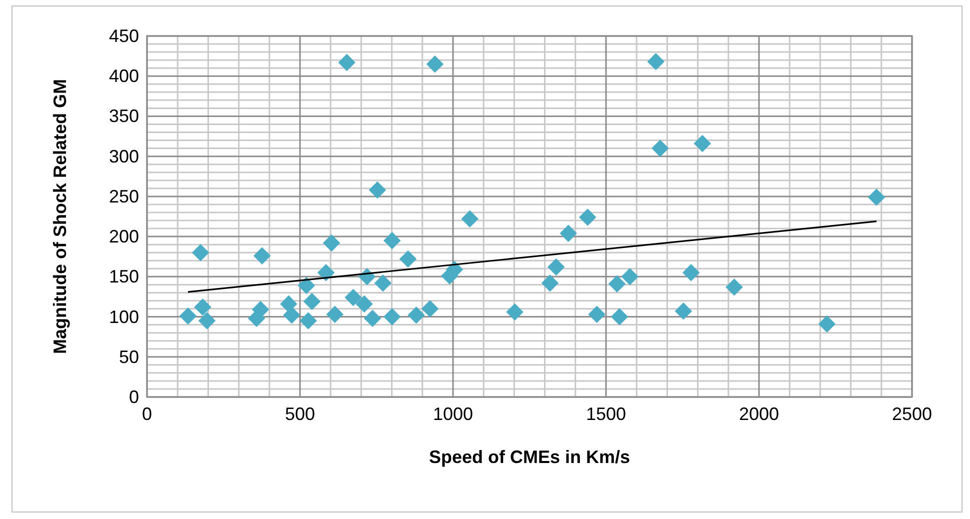 The image size is (970, 519). What do you see at coordinates (300, 414) in the screenshot?
I see `x-tick-label: 500` at bounding box center [300, 414].